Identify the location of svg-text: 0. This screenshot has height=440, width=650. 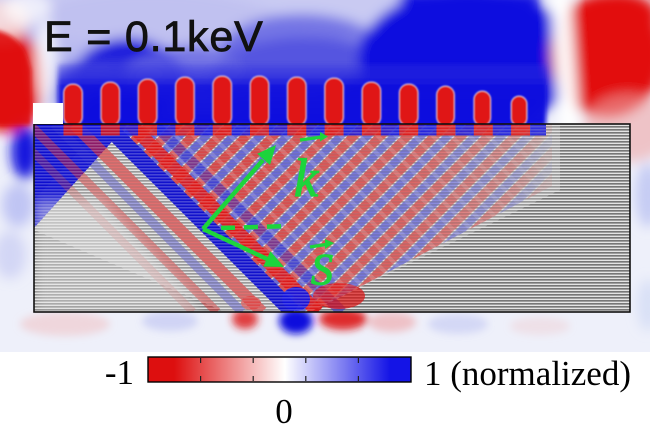
(284, 411).